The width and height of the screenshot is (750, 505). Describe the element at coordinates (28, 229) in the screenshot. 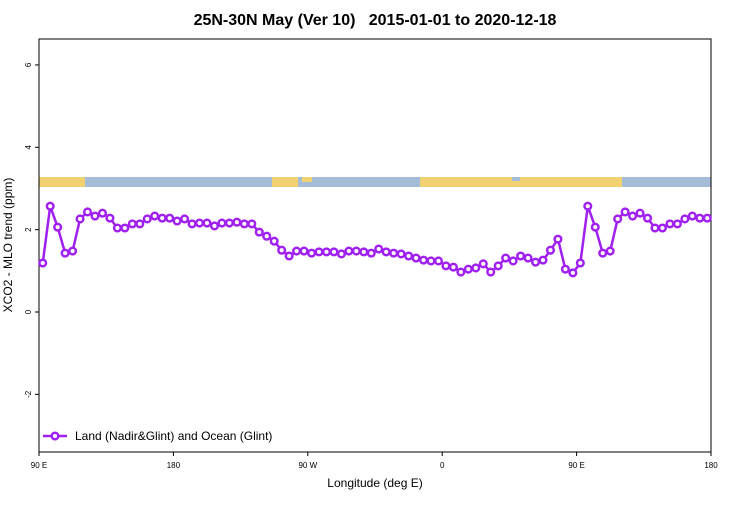

I see `y-tick-label: 2` at that location.